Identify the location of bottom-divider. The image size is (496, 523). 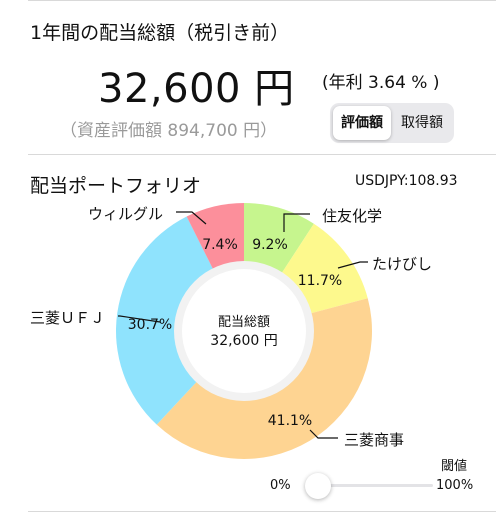
(262, 511).